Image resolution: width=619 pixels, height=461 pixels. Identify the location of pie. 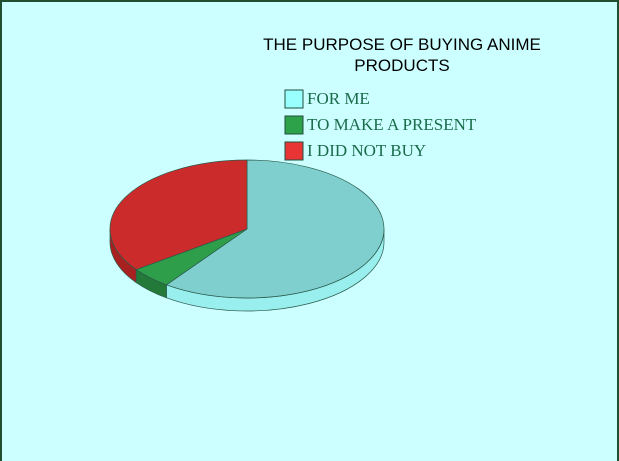
(247, 235).